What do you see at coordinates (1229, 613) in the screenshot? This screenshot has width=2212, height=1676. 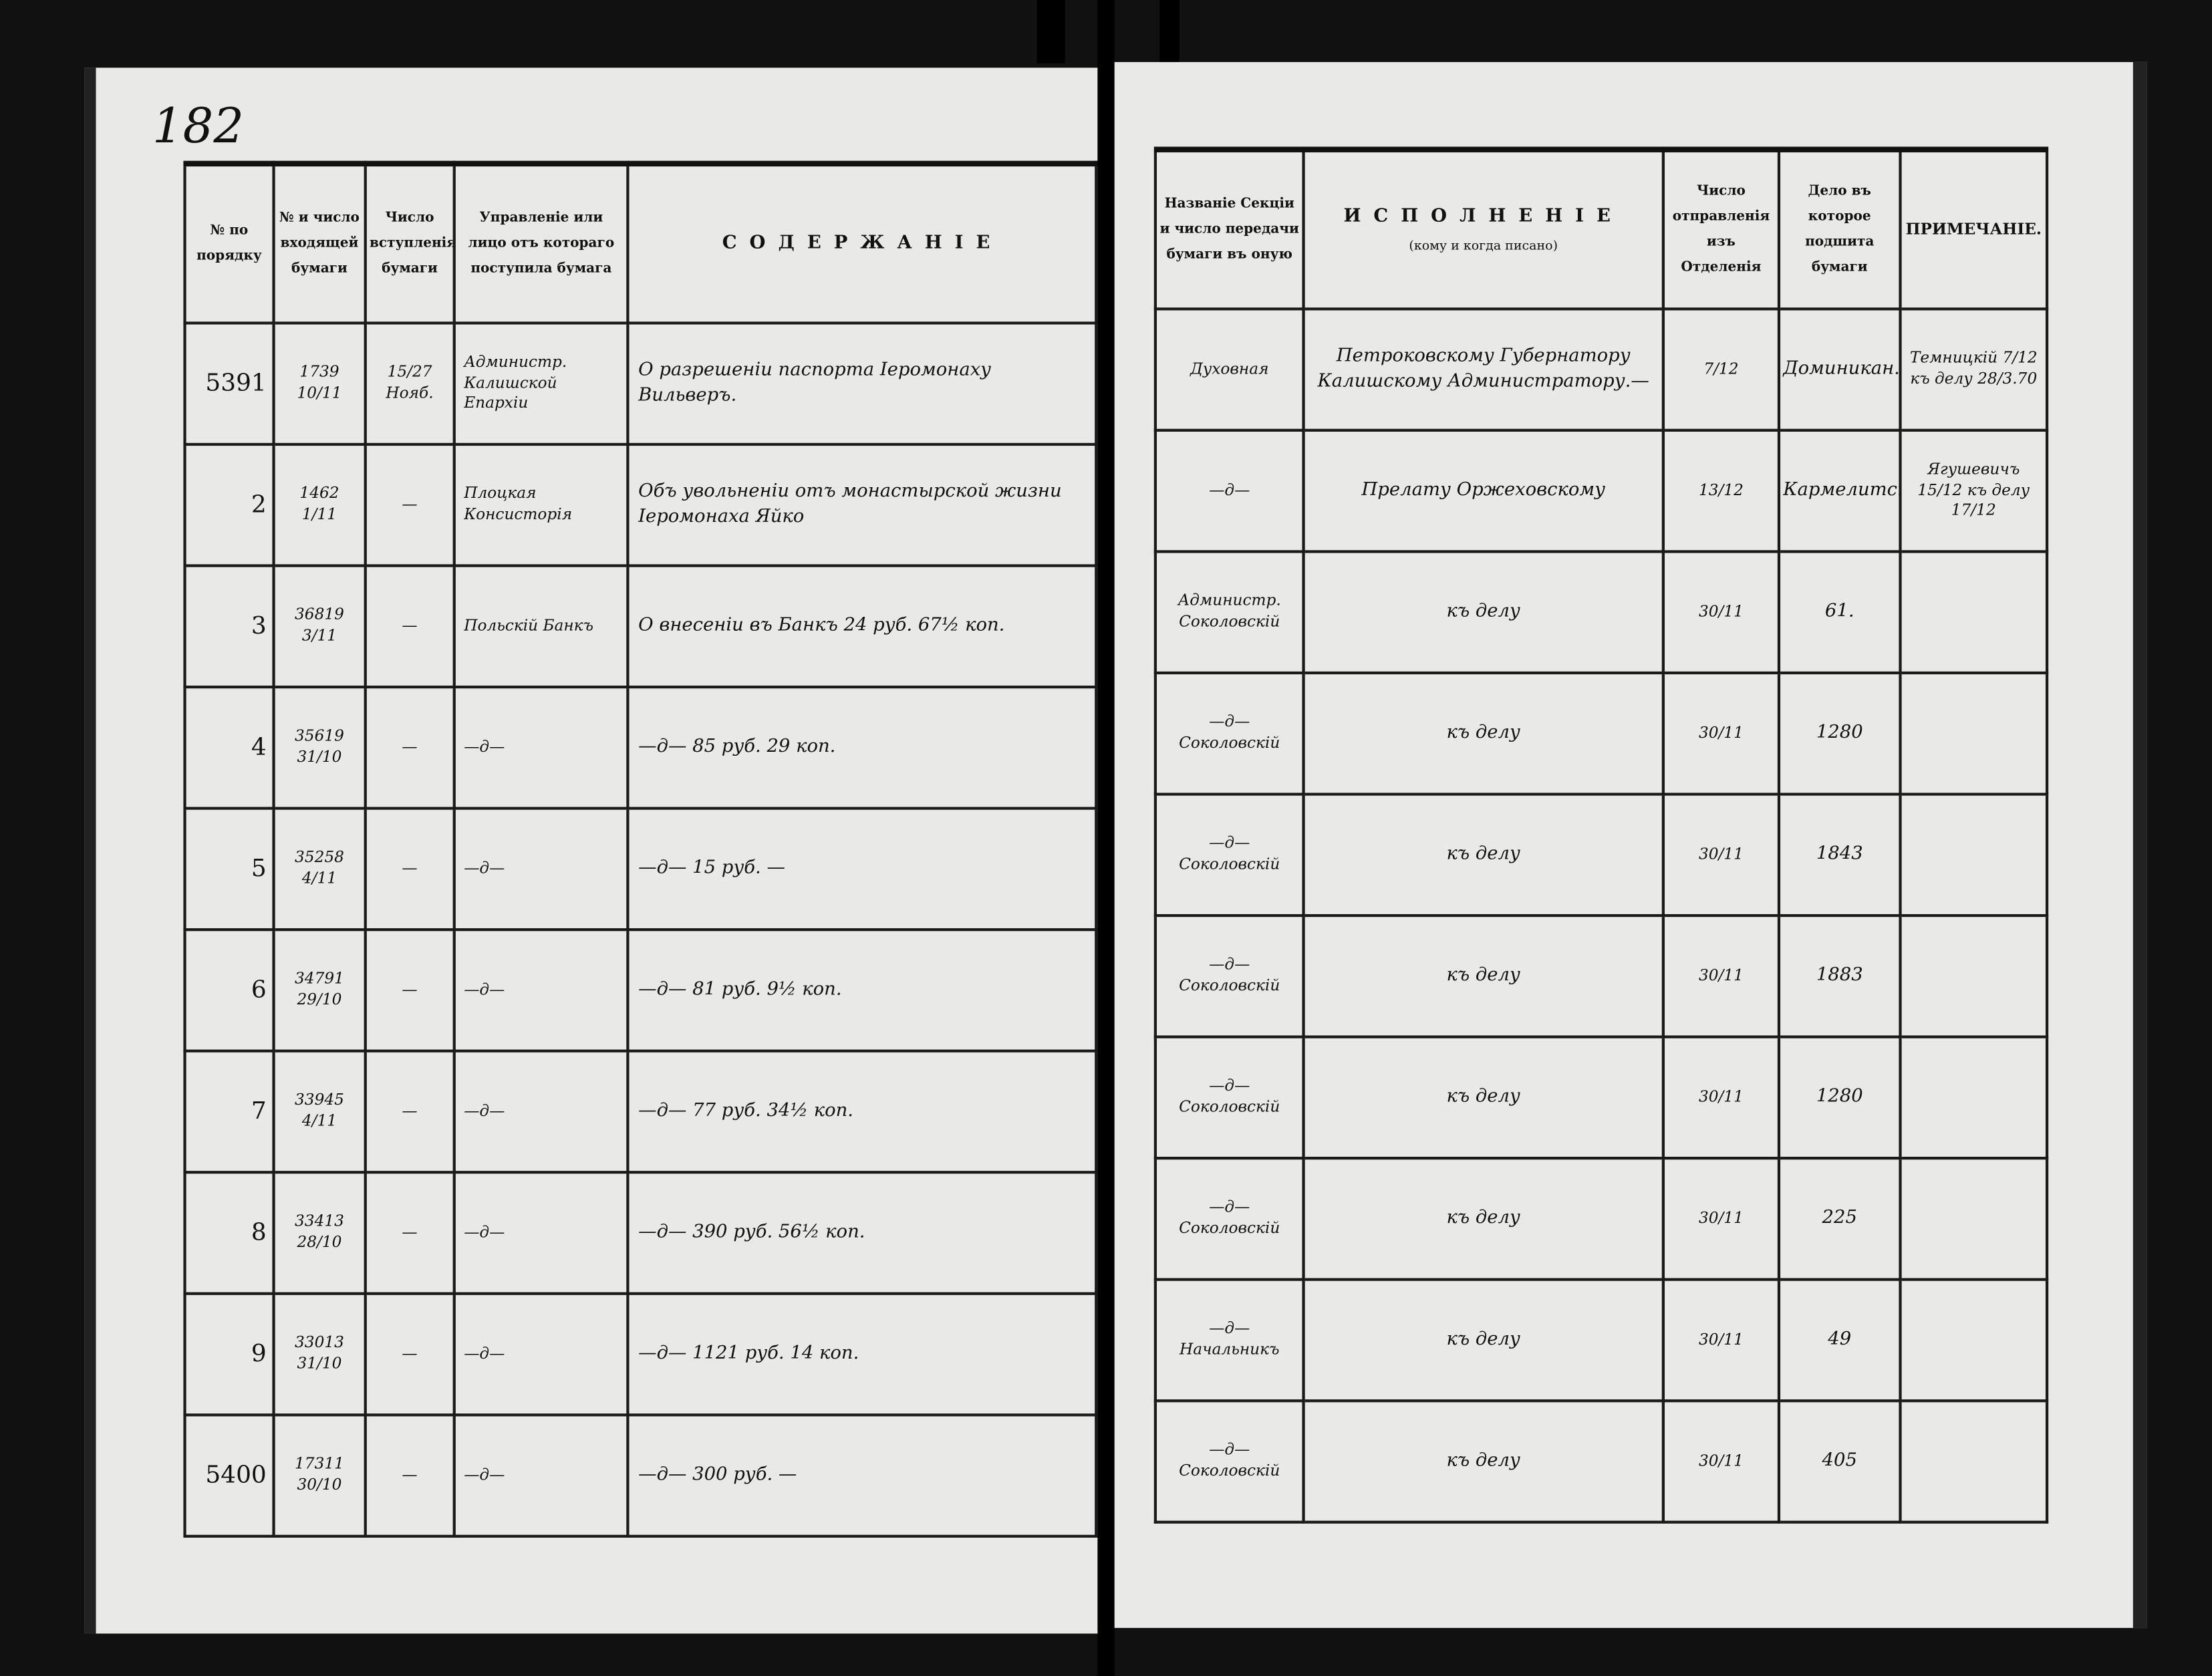 I see `section: Администр. Соколовскій` at bounding box center [1229, 613].